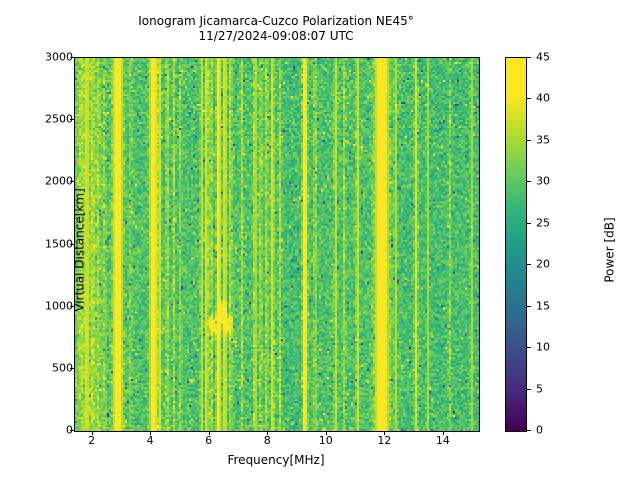 This screenshot has width=640, height=480. Describe the element at coordinates (543, 98) in the screenshot. I see `colorbar-tick-label: 40` at that location.